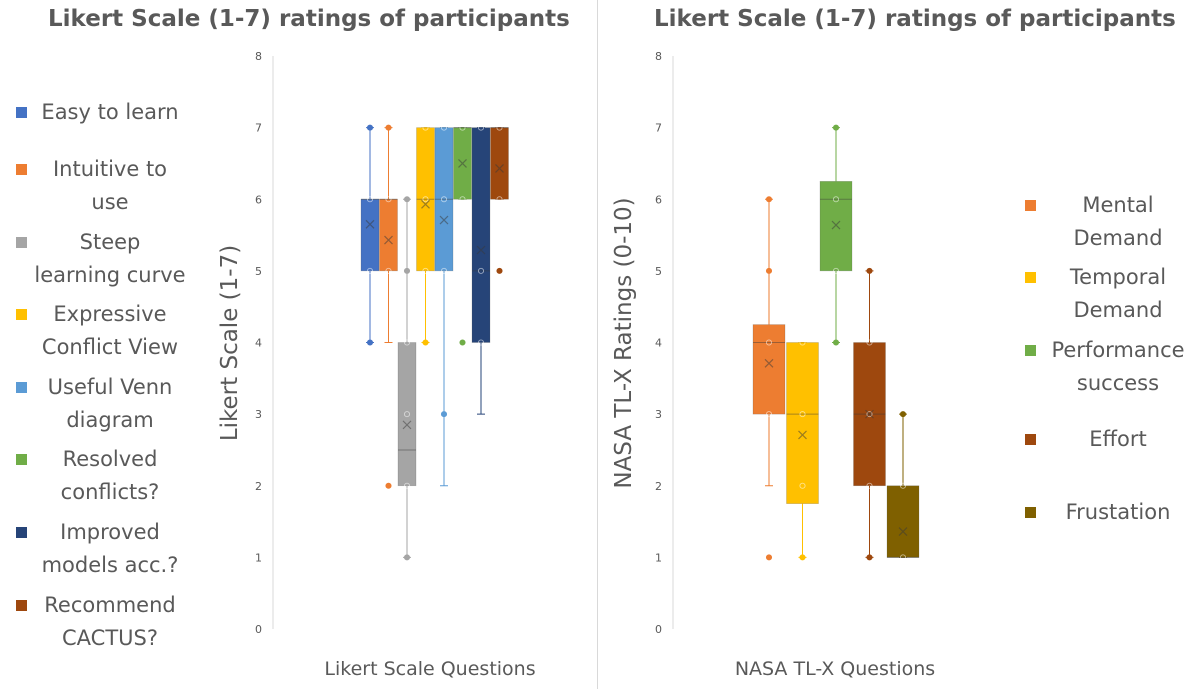 The width and height of the screenshot is (1196, 689). What do you see at coordinates (258, 128) in the screenshot?
I see `y-tick-label: 7` at bounding box center [258, 128].